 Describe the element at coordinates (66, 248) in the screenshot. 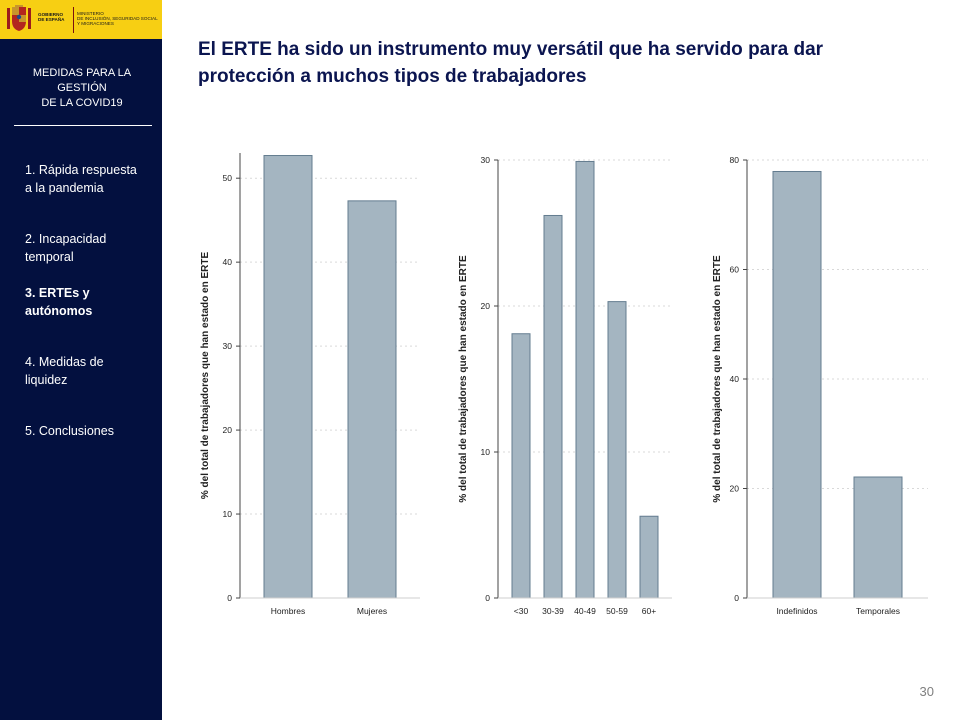

I see `sidebar-item-incapacidad-temporal: 2. Incapacidad temporal` at that location.